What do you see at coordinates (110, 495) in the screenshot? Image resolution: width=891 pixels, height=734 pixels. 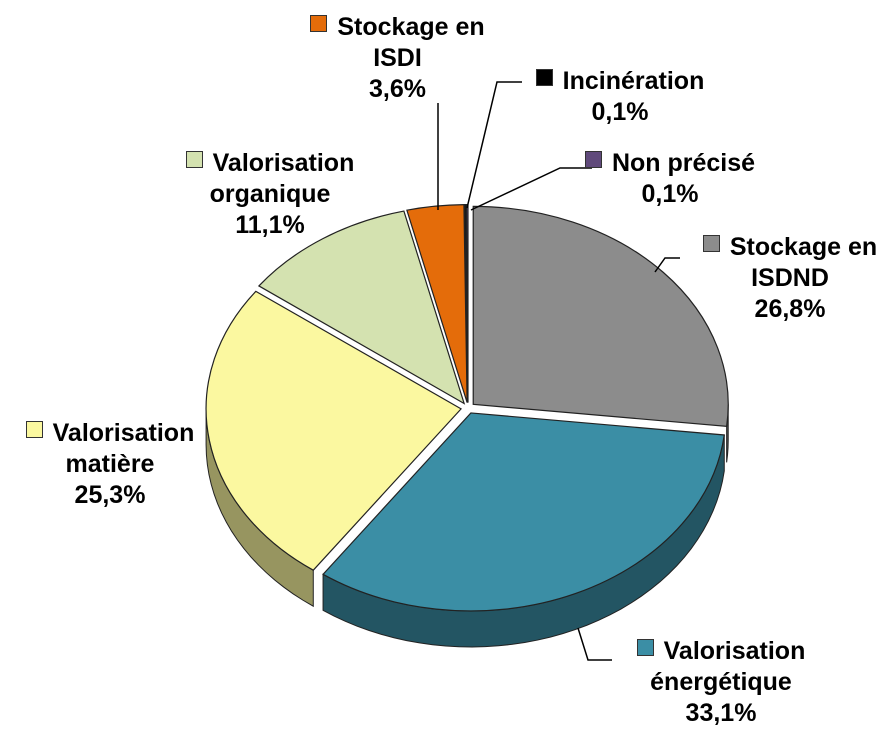 I see `value-label: 25,3%` at bounding box center [110, 495].